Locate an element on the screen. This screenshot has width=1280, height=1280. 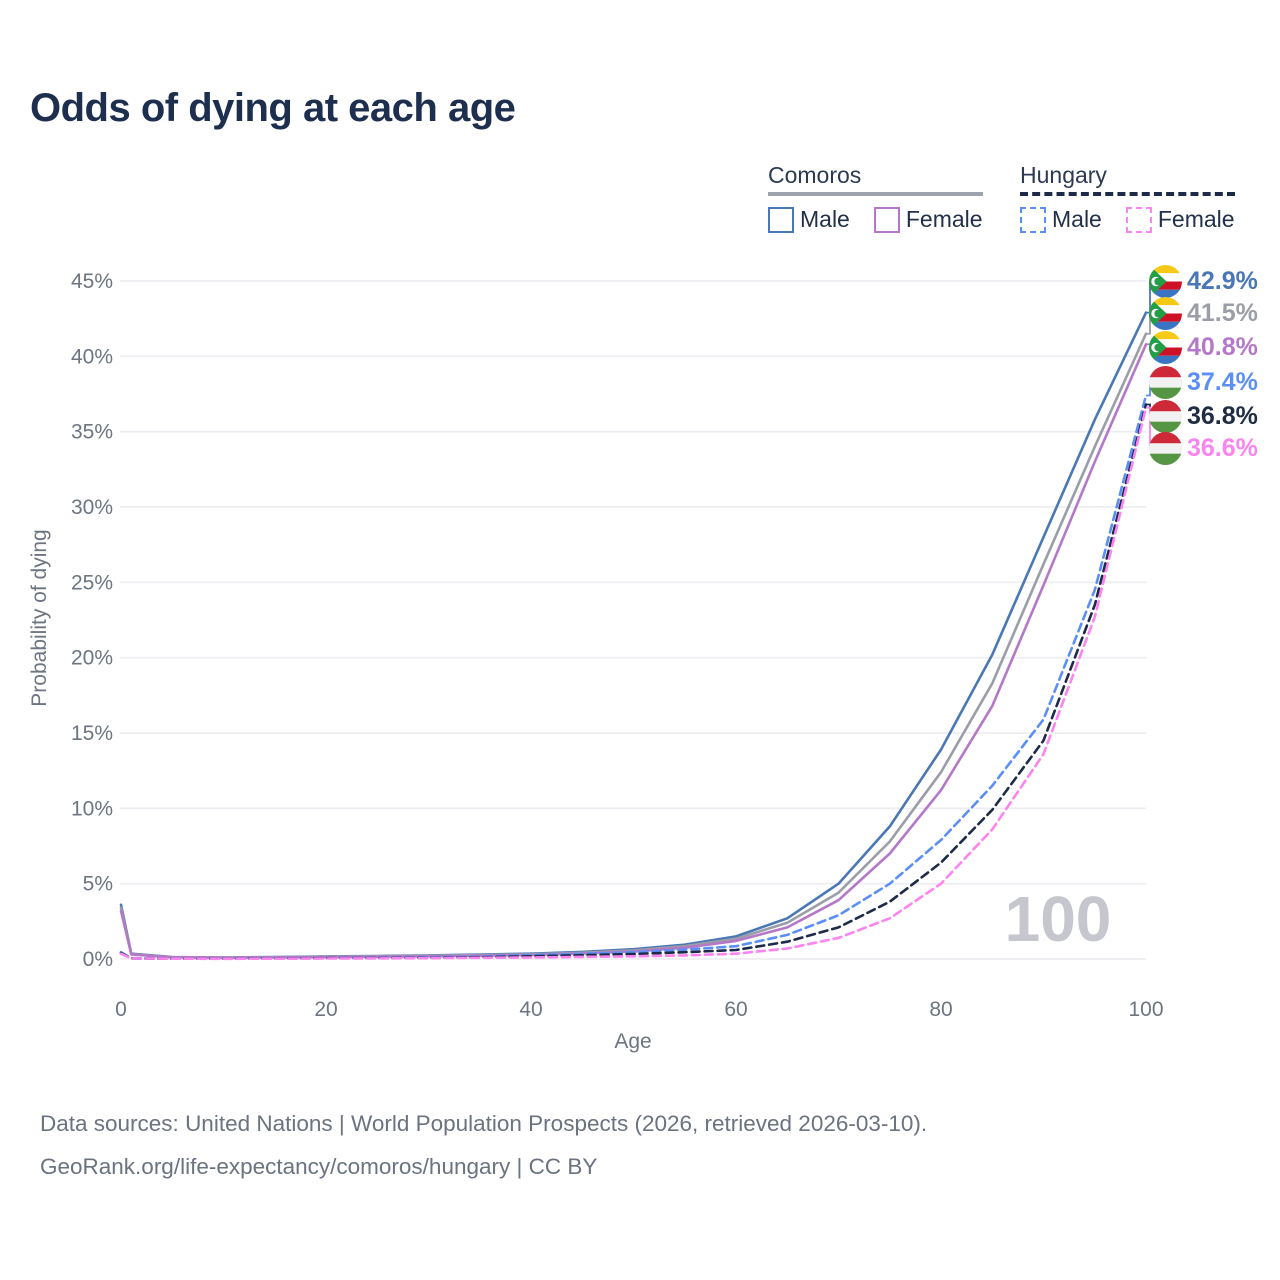
legend-underline-comoros is located at coordinates (875, 194).